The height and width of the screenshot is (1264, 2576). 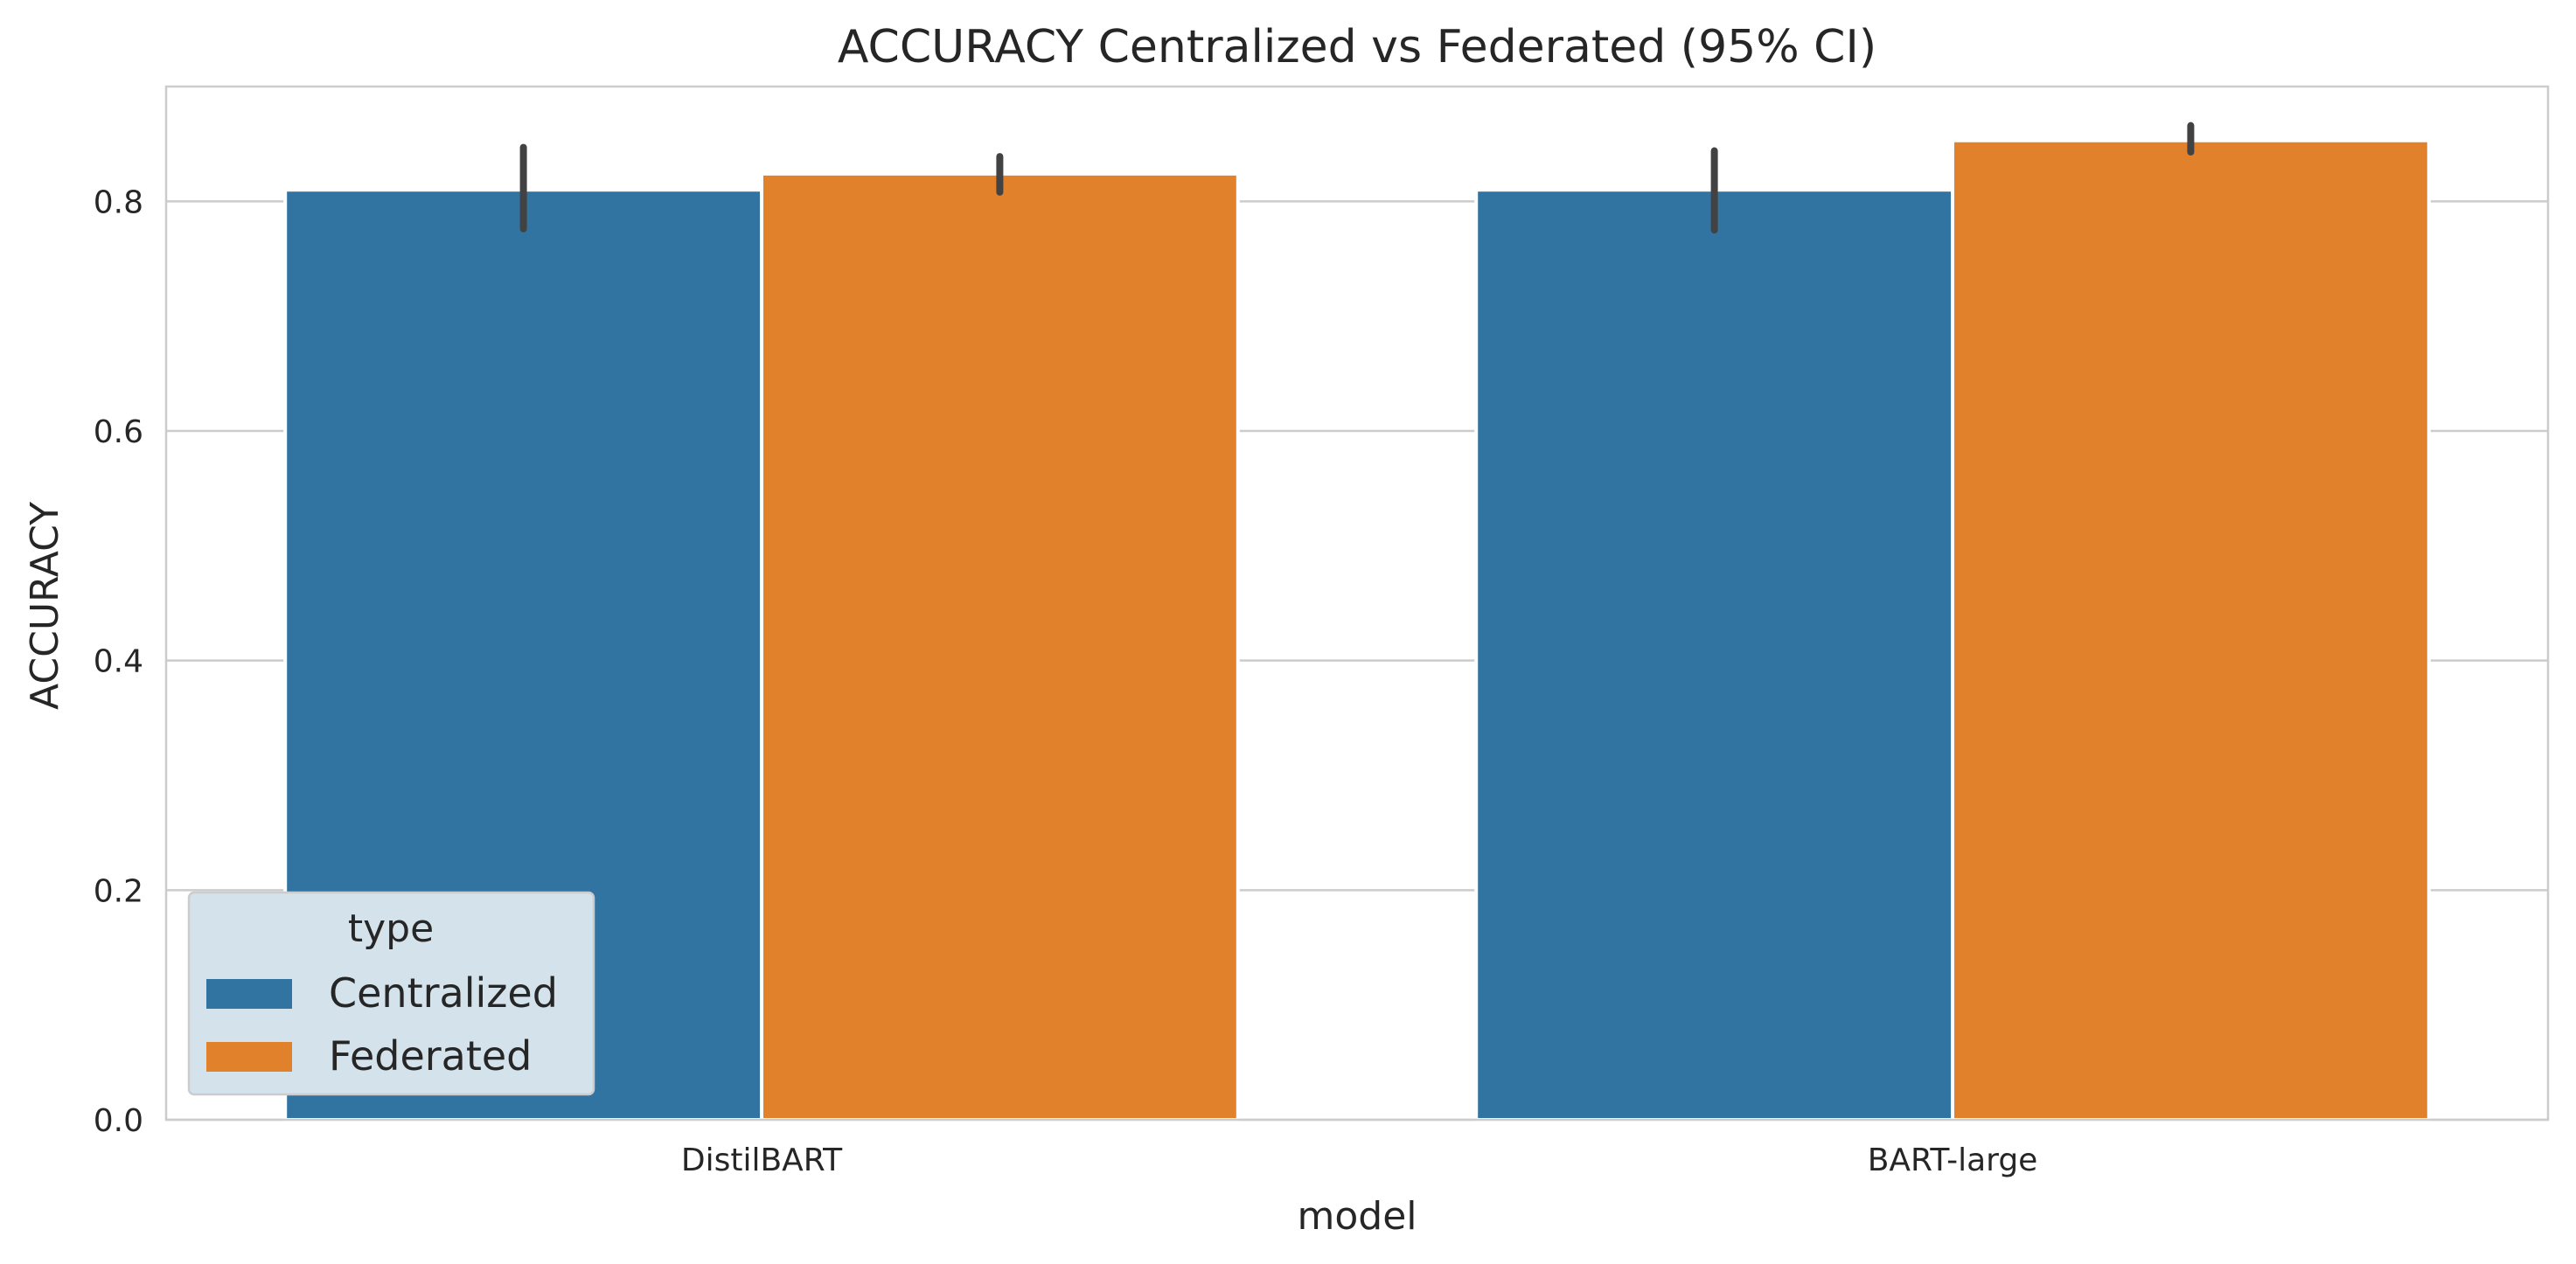 What do you see at coordinates (2191, 630) in the screenshot?
I see `bar-federated-bart-large` at bounding box center [2191, 630].